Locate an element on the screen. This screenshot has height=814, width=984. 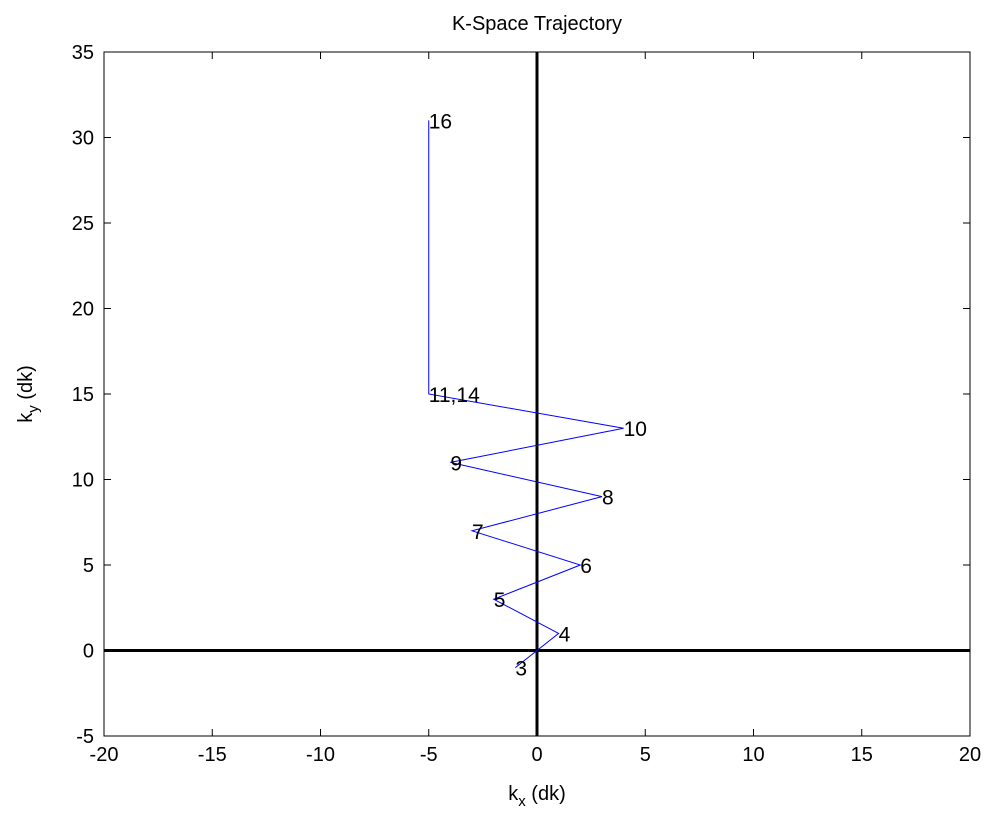
y-tick-label: 30 is located at coordinates (83, 139).